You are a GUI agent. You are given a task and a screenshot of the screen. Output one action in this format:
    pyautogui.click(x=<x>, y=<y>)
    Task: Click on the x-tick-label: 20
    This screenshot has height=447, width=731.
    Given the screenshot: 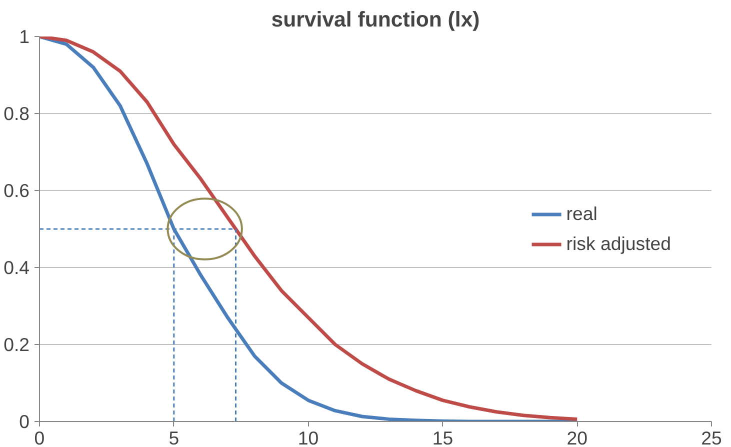 What is the action you would take?
    pyautogui.click(x=577, y=437)
    